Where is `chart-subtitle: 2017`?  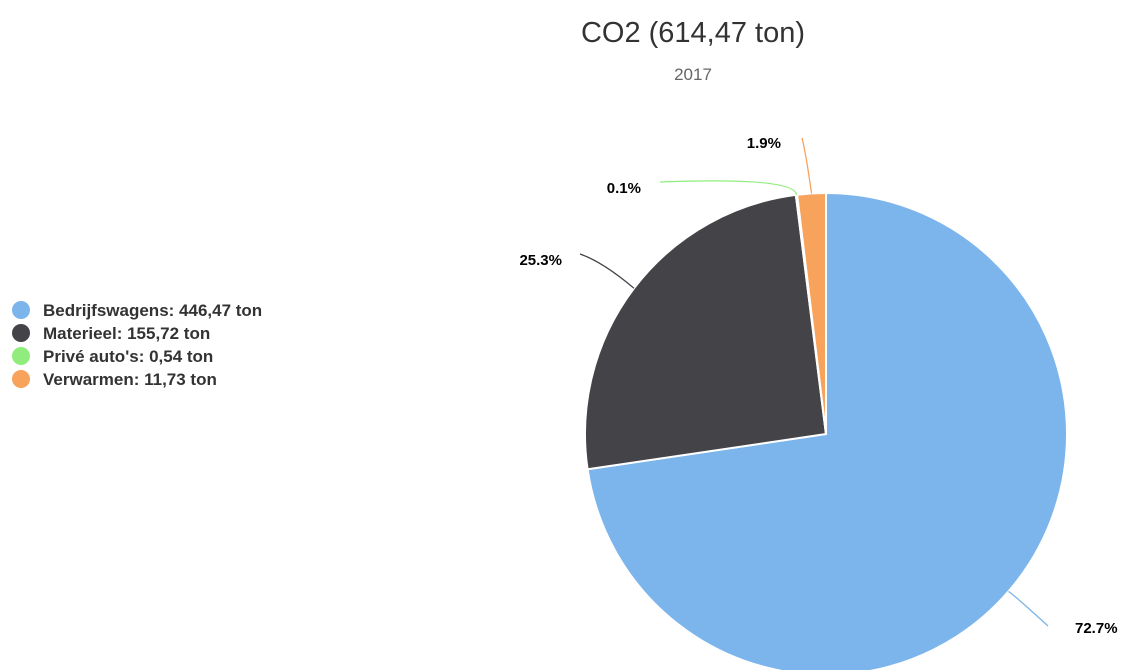 chart-subtitle: 2017 is located at coordinates (693, 74).